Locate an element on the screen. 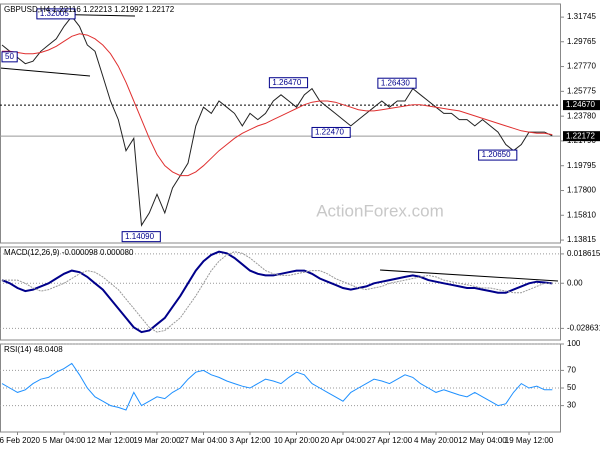 The height and width of the screenshot is (450, 600). y-tick-label: 1.27770 is located at coordinates (581, 66).